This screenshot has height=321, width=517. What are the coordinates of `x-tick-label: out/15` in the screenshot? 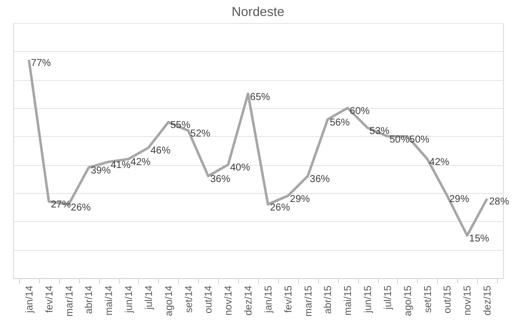 It's located at (448, 299).